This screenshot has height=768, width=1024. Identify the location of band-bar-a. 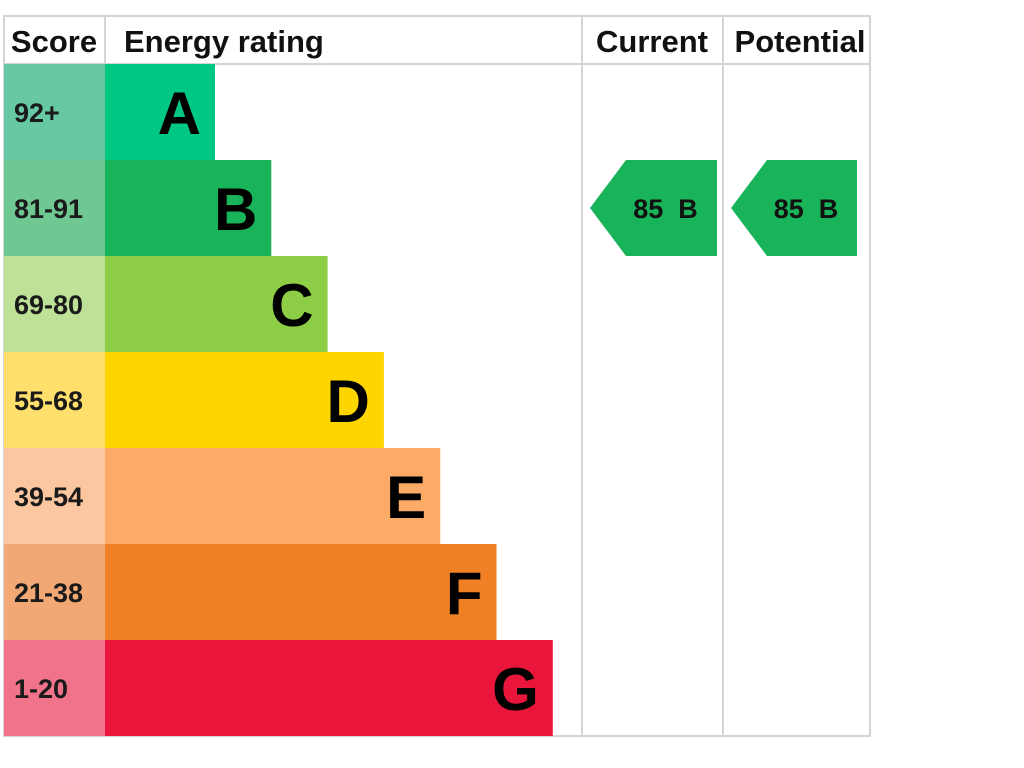
(160, 112).